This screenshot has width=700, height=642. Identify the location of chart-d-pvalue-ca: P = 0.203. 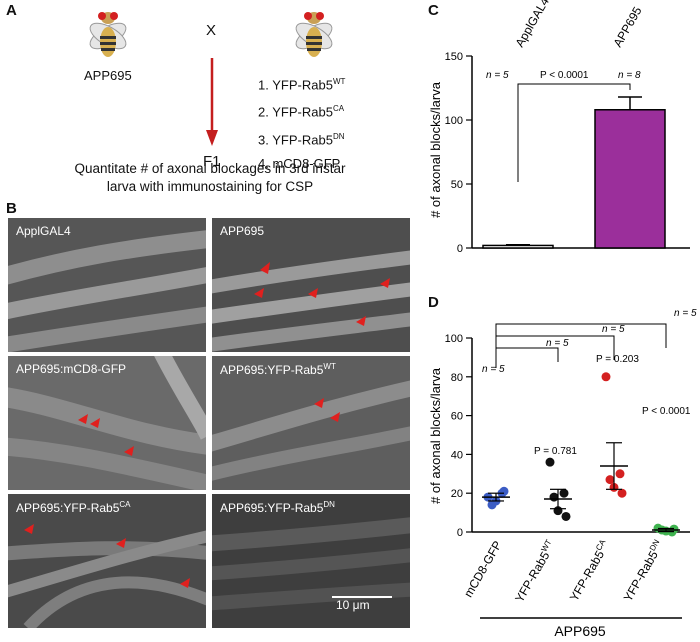
(617, 359).